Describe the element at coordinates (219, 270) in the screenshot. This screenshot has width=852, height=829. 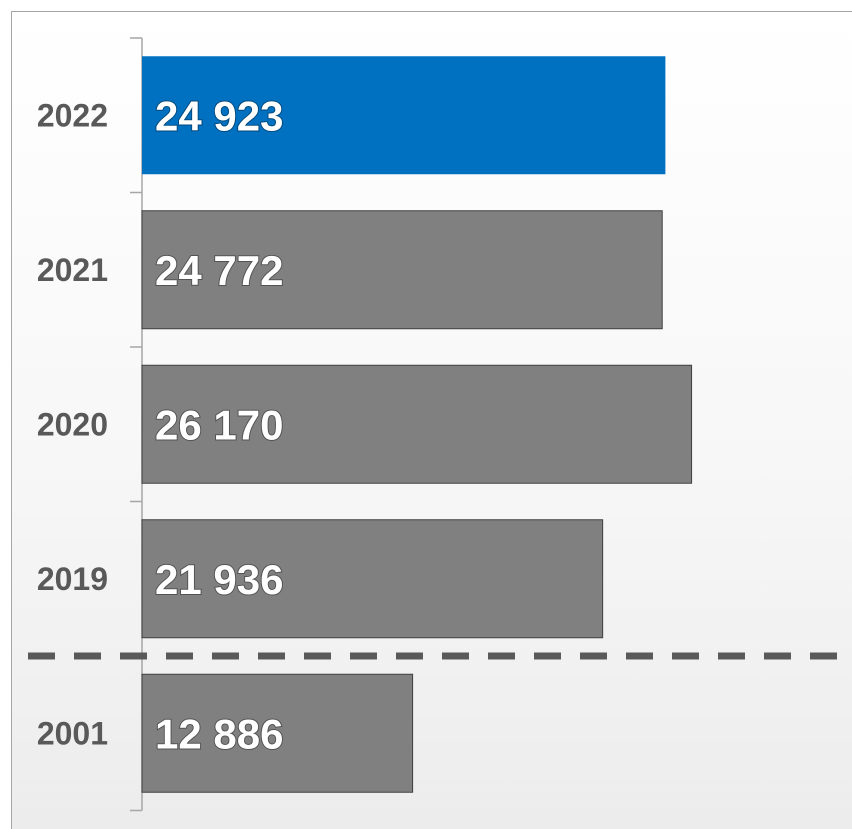
I see `value-label-2021: 24 772` at that location.